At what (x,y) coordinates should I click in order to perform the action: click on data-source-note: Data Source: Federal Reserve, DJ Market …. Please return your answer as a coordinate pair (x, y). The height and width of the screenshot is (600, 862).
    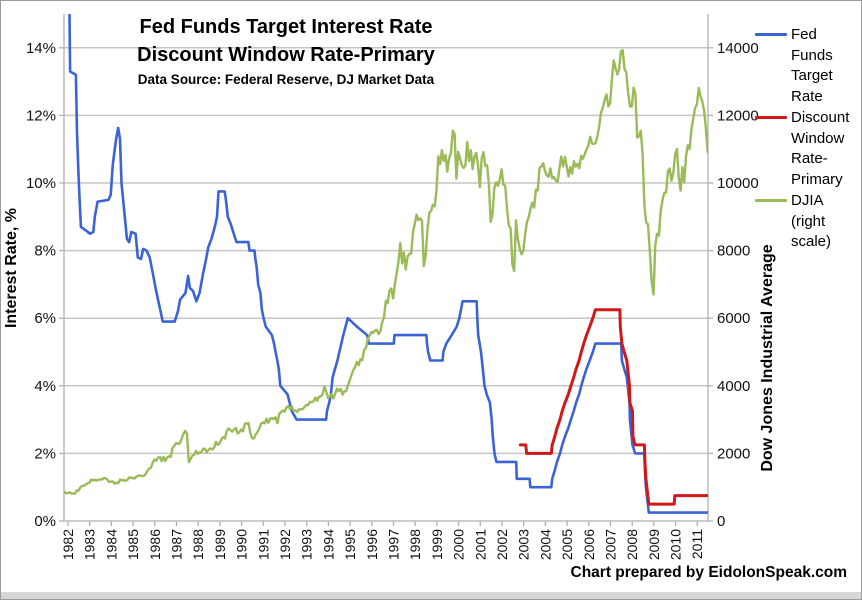
    Looking at the image, I should click on (286, 79).